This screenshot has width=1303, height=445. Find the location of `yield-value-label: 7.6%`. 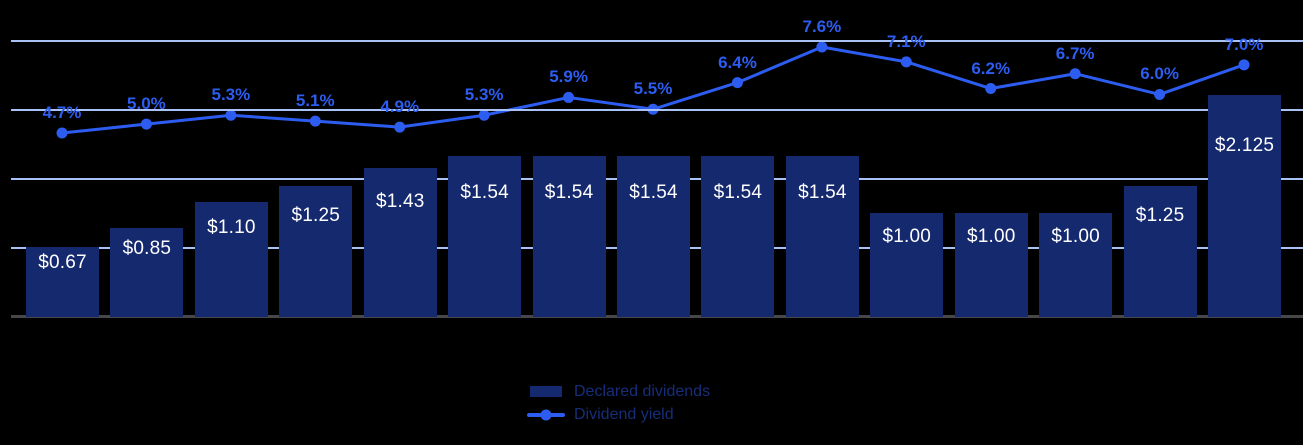

yield-value-label: 7.6% is located at coordinates (822, 27).